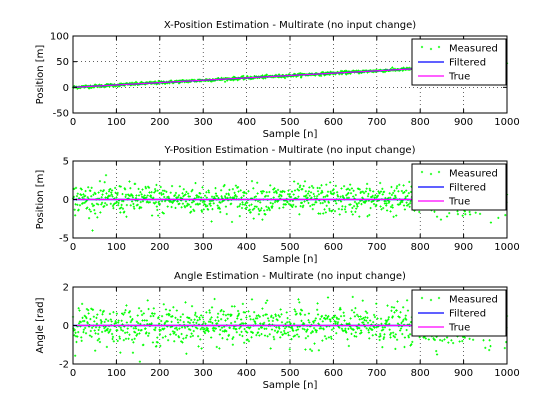 The width and height of the screenshot is (560, 420). I want to click on y-axis-label: Position [m], so click(40, 75).